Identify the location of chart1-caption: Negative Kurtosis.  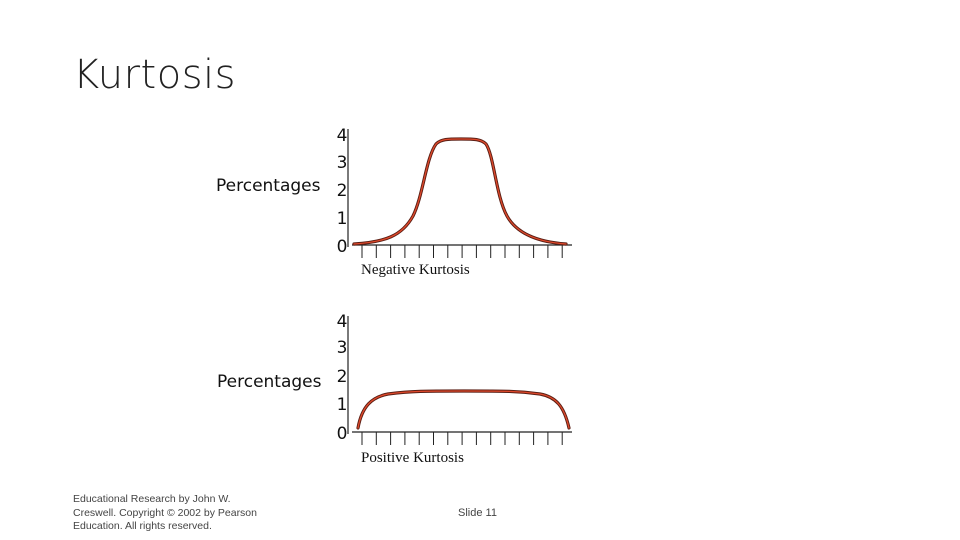
(415, 270).